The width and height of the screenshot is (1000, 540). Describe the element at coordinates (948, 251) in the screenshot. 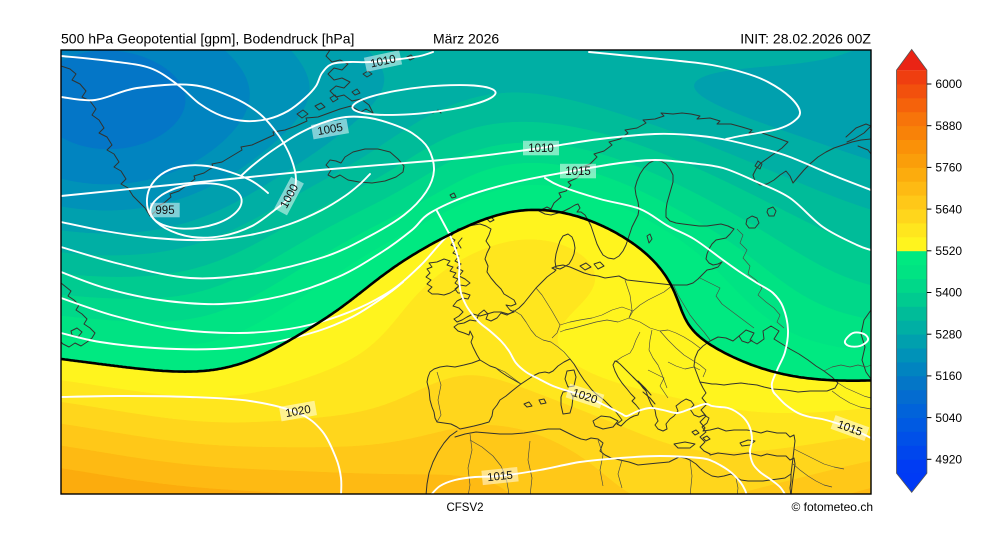

I see `svg-text: 5520` at that location.